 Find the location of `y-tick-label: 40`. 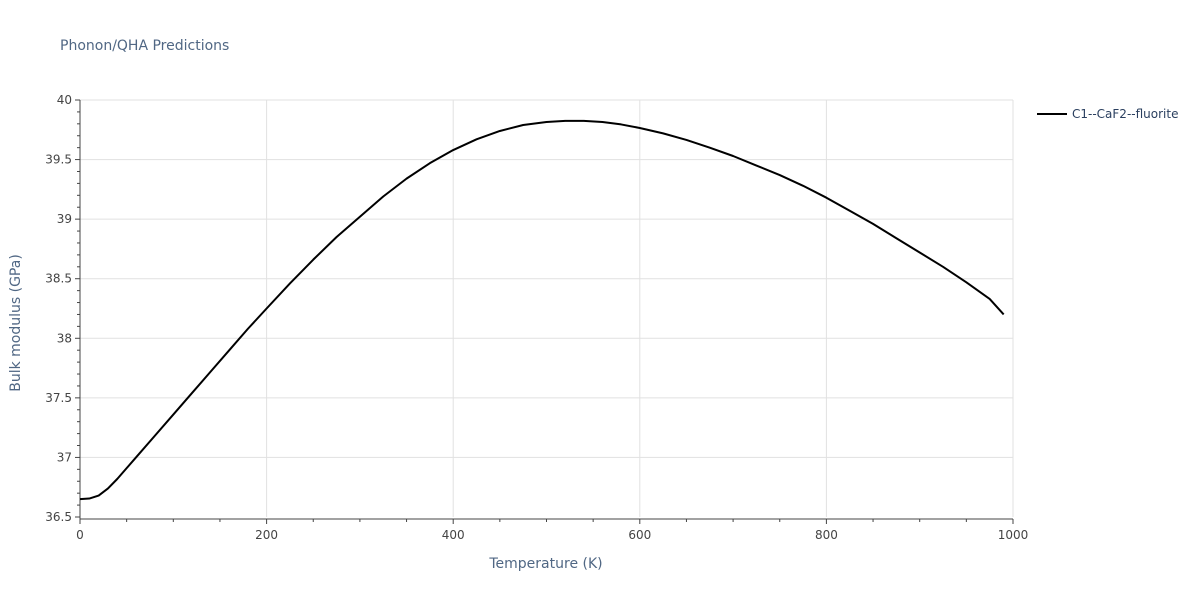

y-tick-label: 40 is located at coordinates (64, 100).